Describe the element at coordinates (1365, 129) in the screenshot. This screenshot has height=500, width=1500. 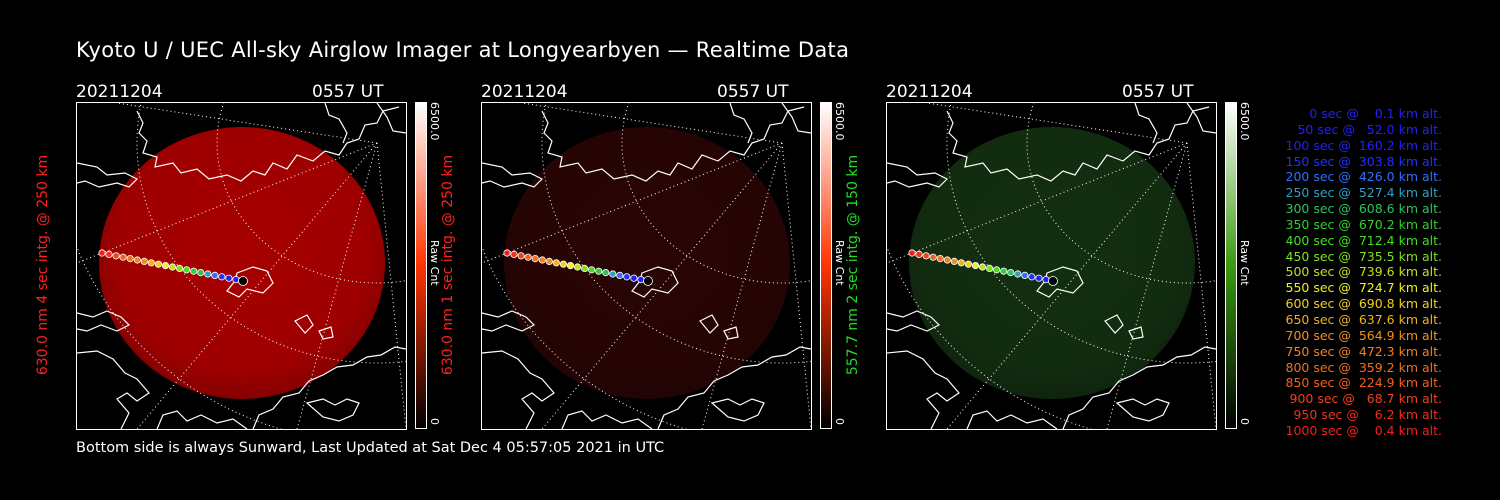
I see `legend-row: 50 sec @ 52.0 km alt.` at that location.